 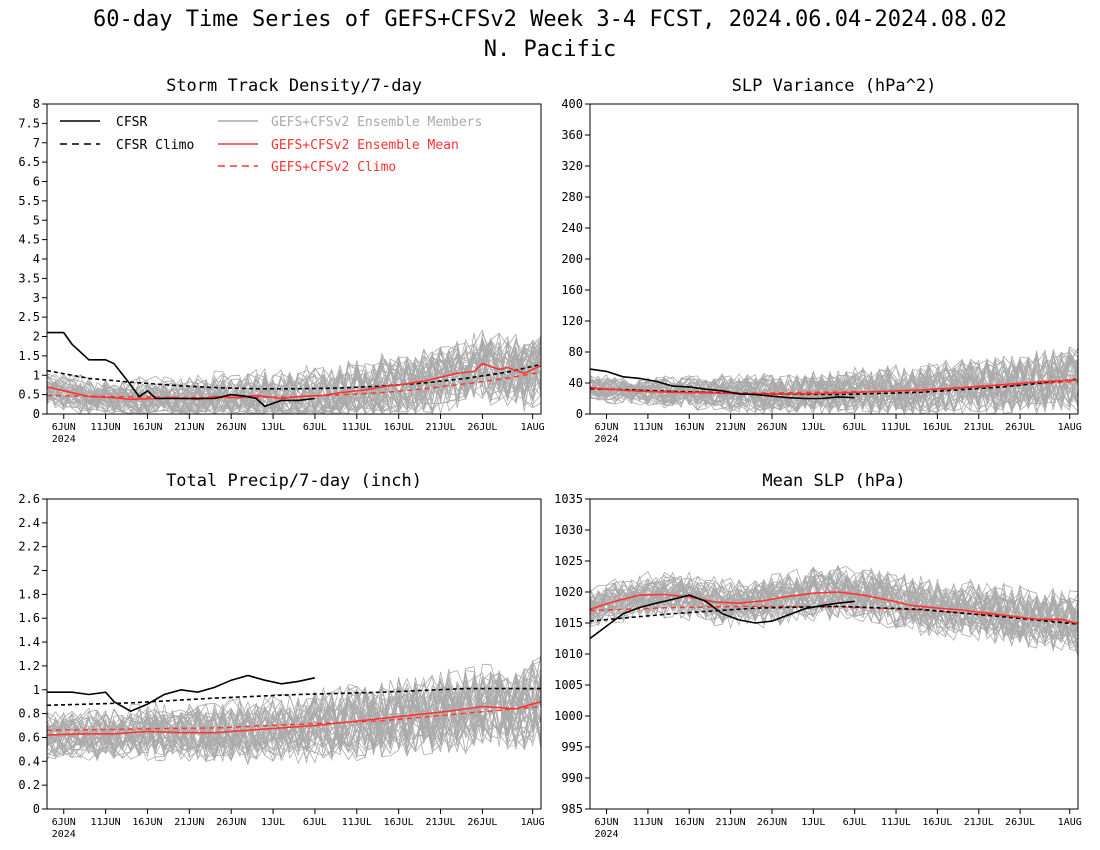 I want to click on y-tick-label: 2, so click(x=36, y=337).